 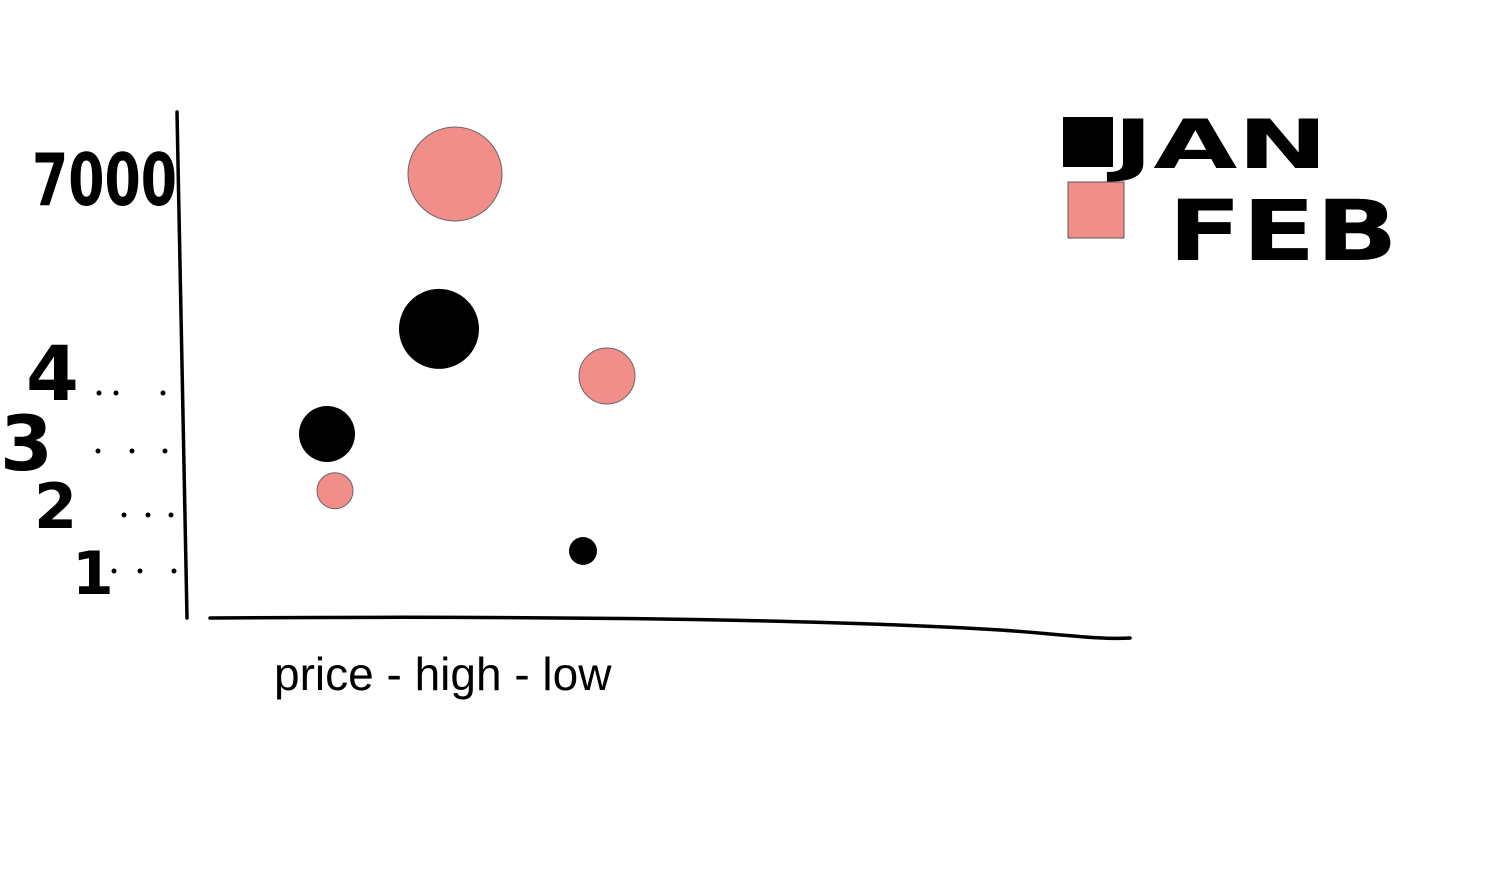 I want to click on legend-label-jan: JAN, so click(x=1217, y=145).